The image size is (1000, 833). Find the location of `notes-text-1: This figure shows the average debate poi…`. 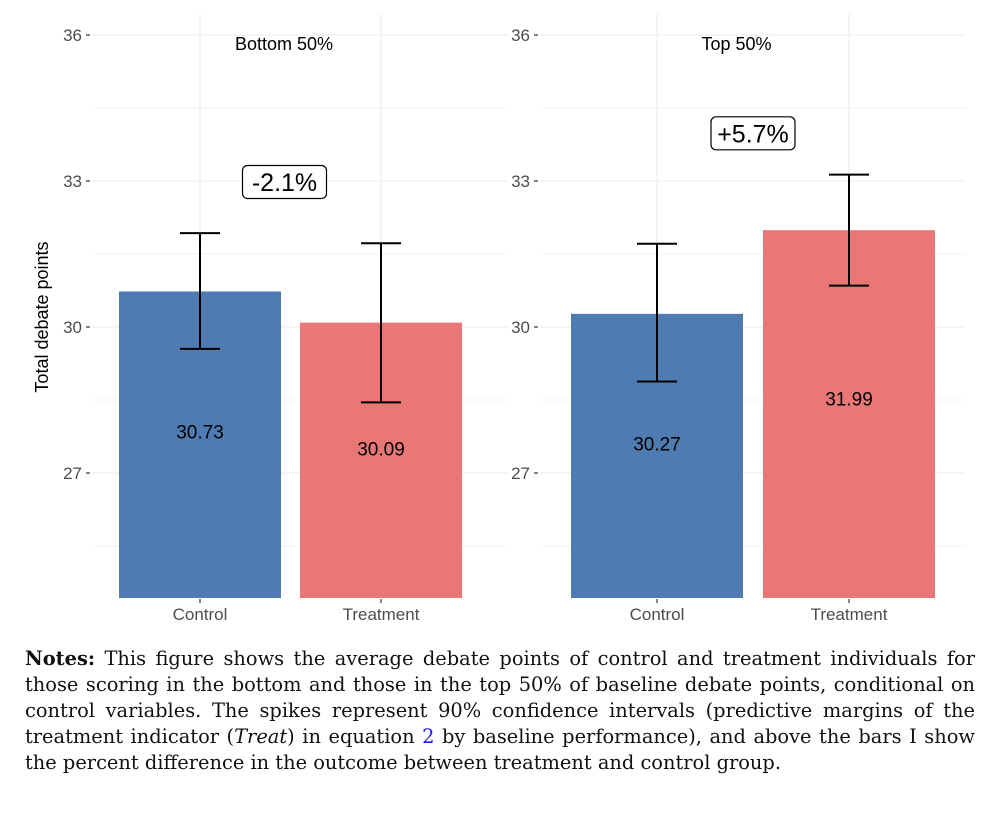

notes-text-1: This figure shows the average debate poi… is located at coordinates (500, 697).